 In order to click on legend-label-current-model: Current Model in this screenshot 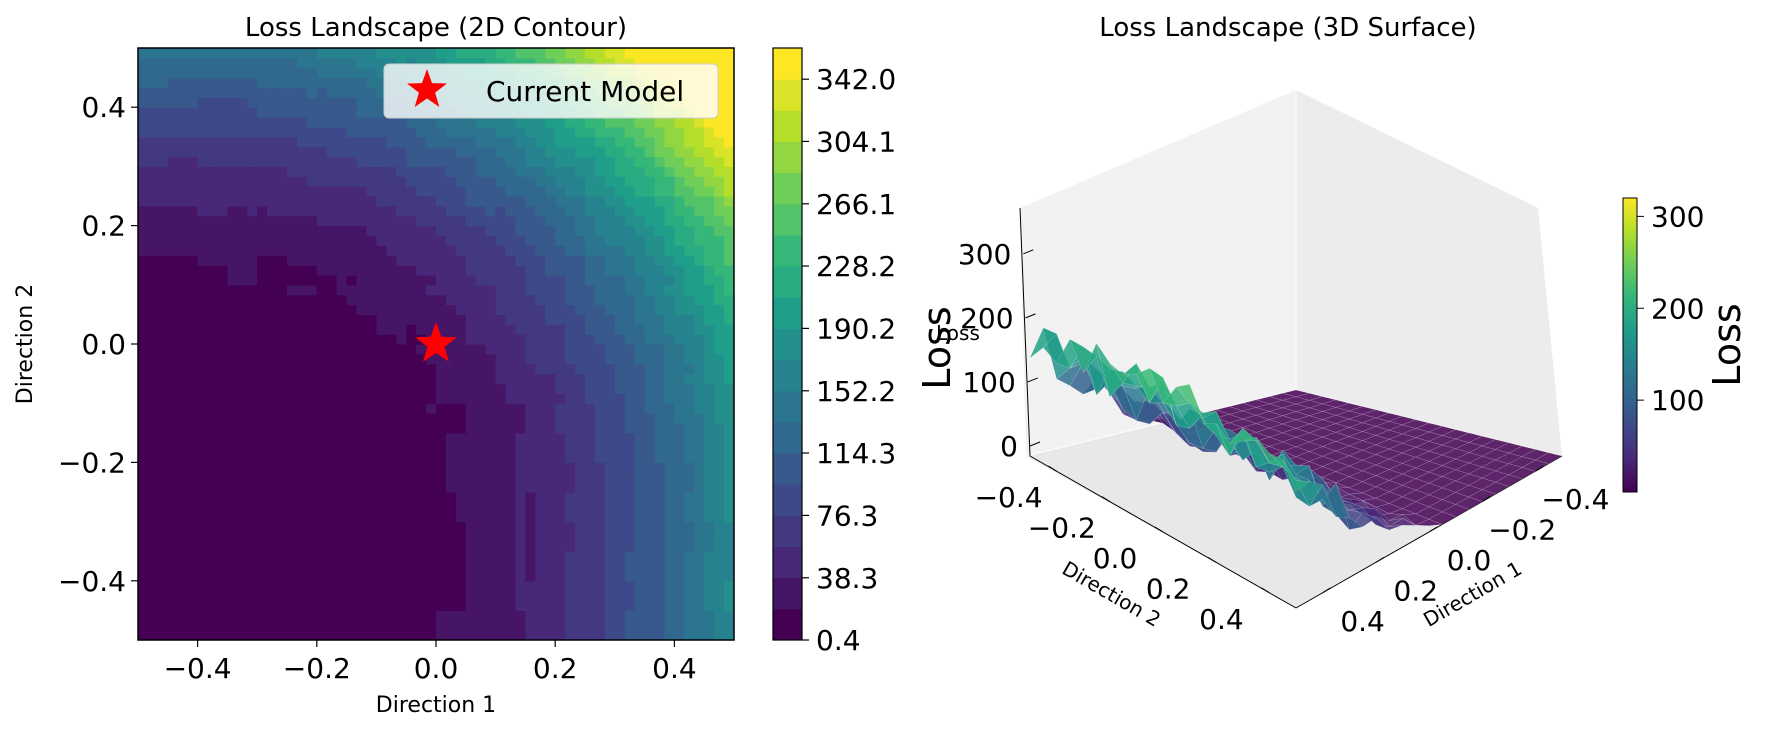, I will do `click(585, 91)`.